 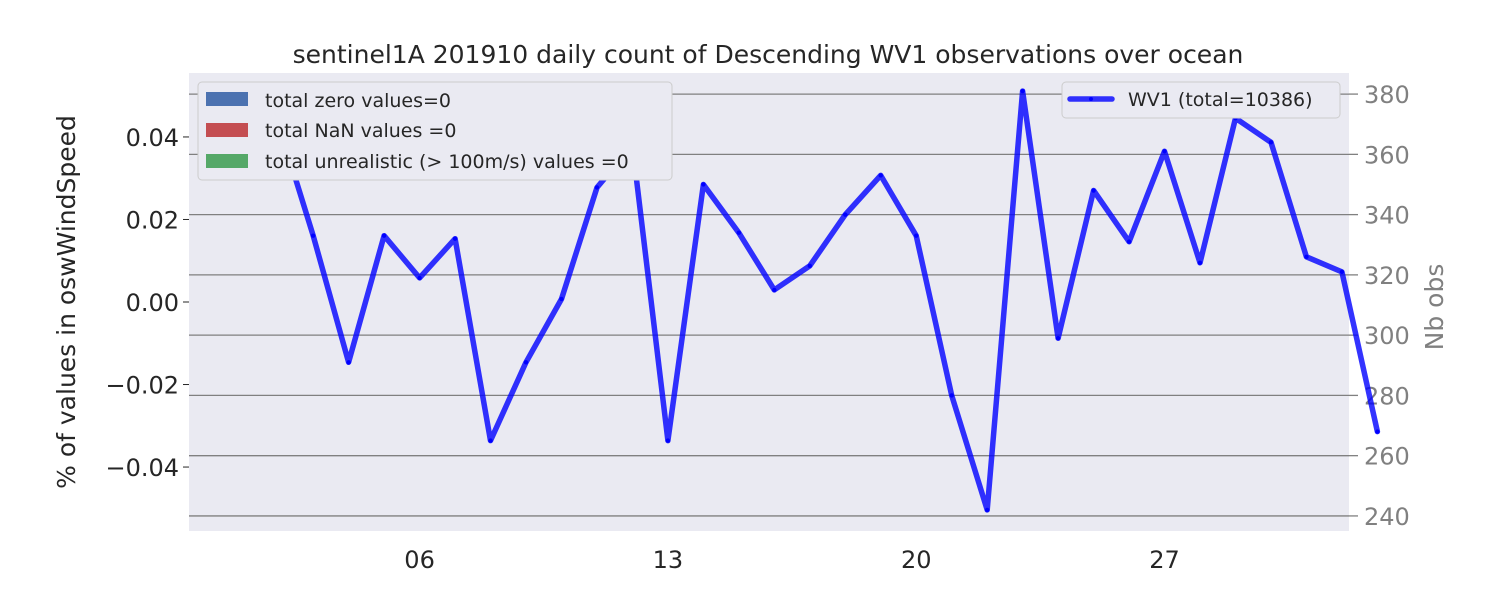 I want to click on right-tick-label: 380, so click(x=1387, y=95).